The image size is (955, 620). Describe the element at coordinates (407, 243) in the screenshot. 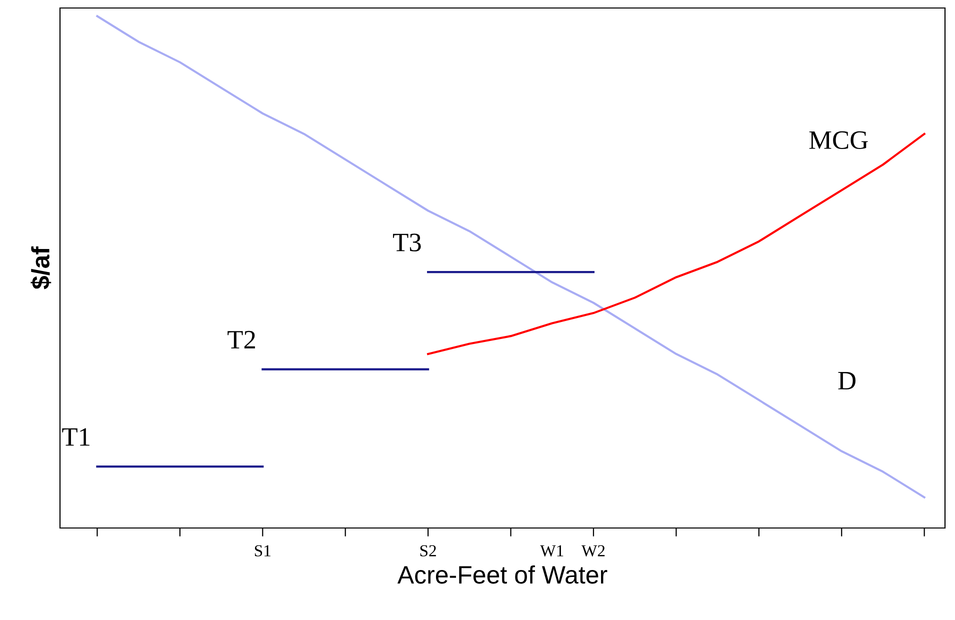

I see `series-label: T3` at that location.